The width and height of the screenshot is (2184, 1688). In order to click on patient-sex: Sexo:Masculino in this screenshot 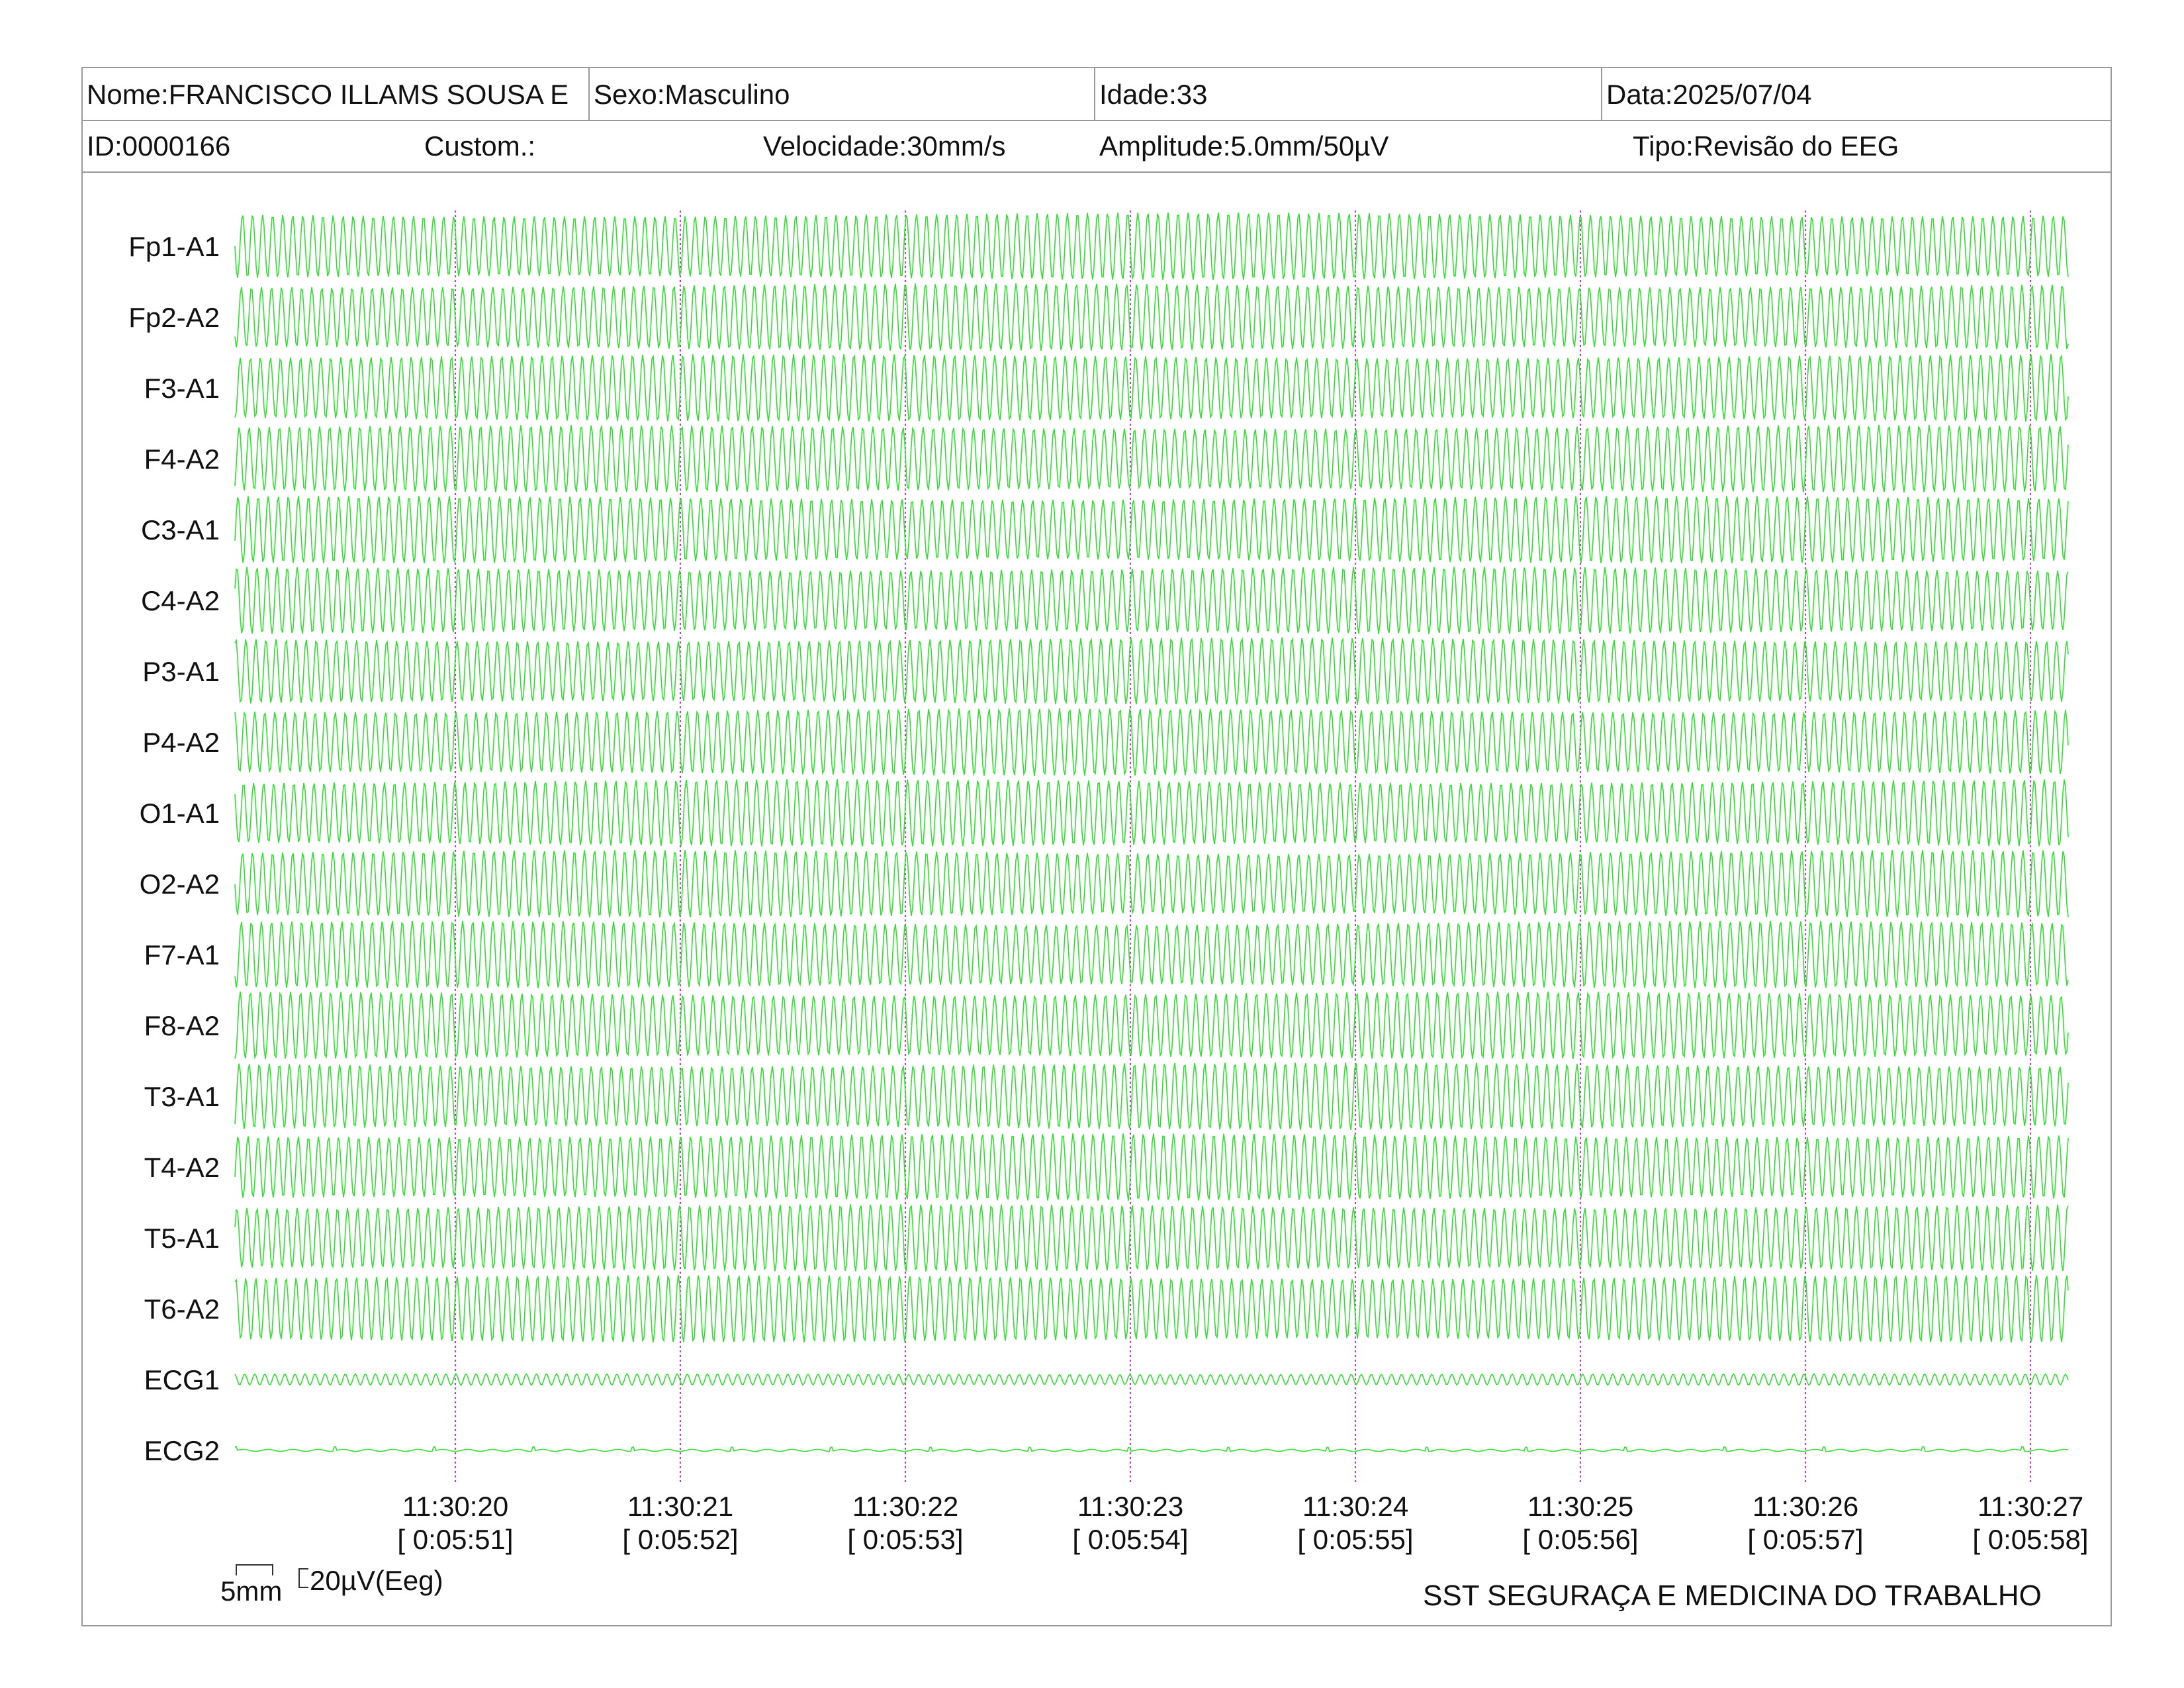, I will do `click(842, 94)`.